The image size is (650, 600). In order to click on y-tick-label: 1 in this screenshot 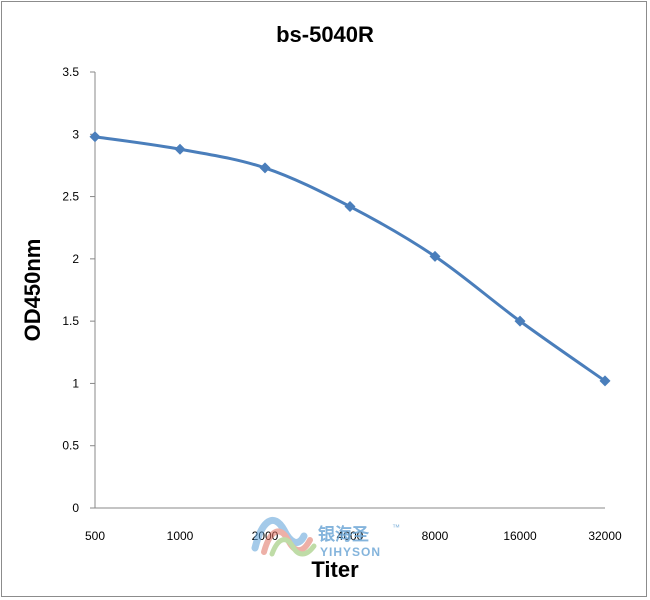, I will do `click(75, 383)`.